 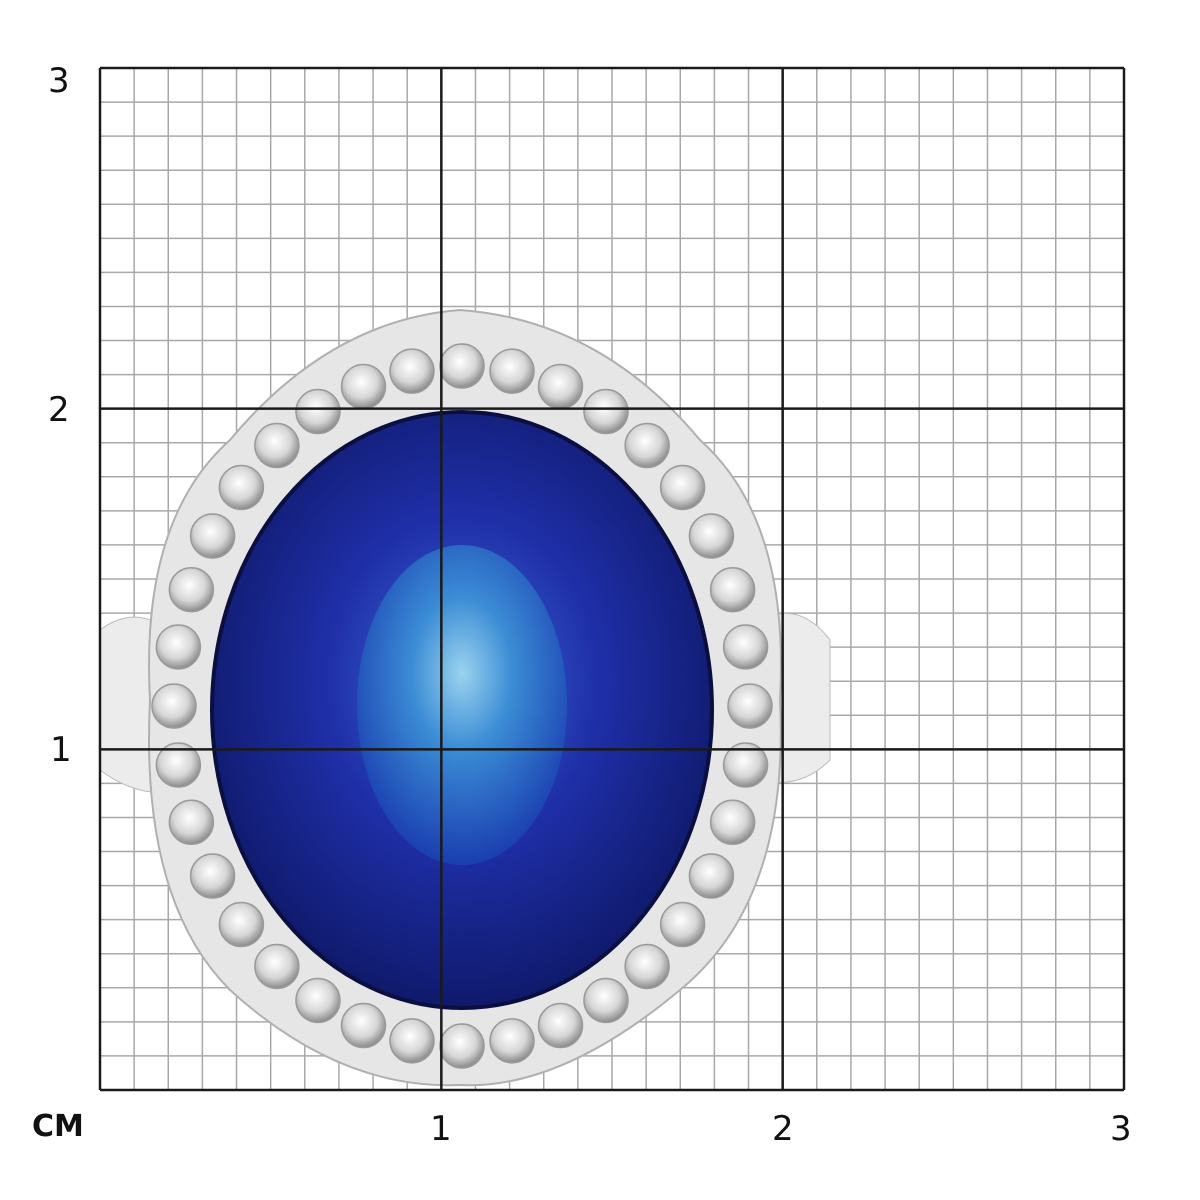 What do you see at coordinates (1121, 1129) in the screenshot?
I see `x-label-3: 3` at bounding box center [1121, 1129].